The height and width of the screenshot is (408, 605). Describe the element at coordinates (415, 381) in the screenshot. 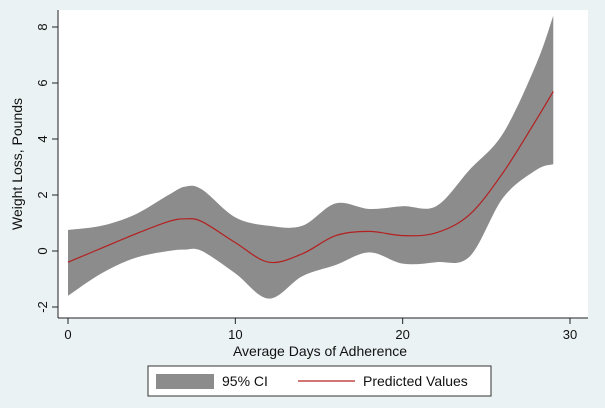

I see `legend-label-predicted: Predicted Values` at that location.